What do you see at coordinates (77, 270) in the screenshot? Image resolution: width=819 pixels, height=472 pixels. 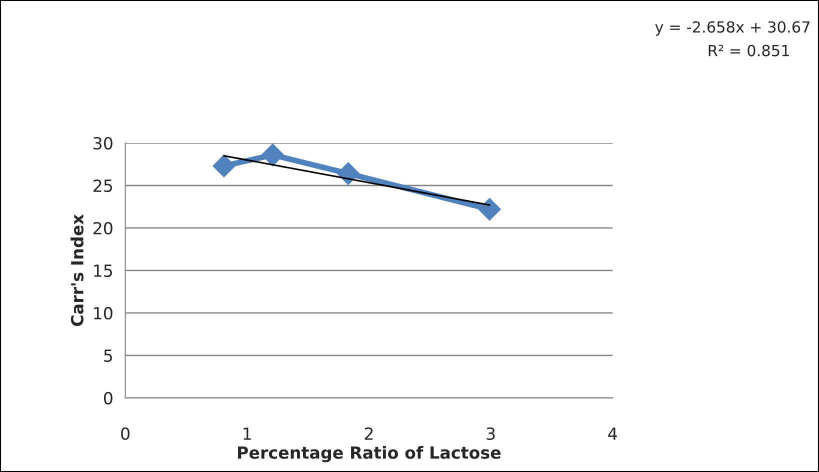 I see `y-axis-title: Carr's Index` at bounding box center [77, 270].